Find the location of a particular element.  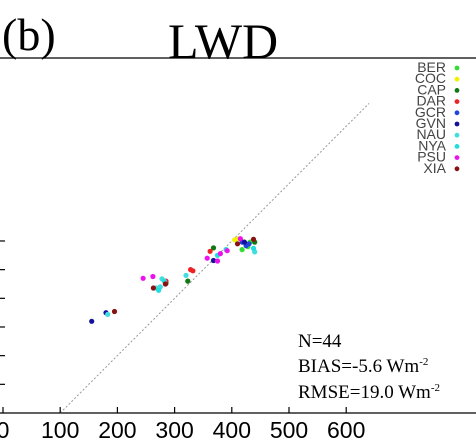

stats-bias: BIAS=-5.6 Wm-2 is located at coordinates (363, 366).